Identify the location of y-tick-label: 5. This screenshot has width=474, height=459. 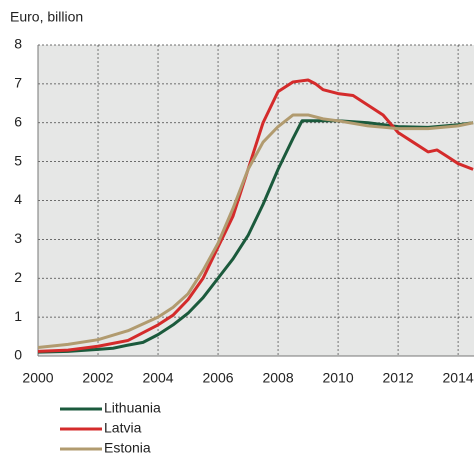
(18, 160).